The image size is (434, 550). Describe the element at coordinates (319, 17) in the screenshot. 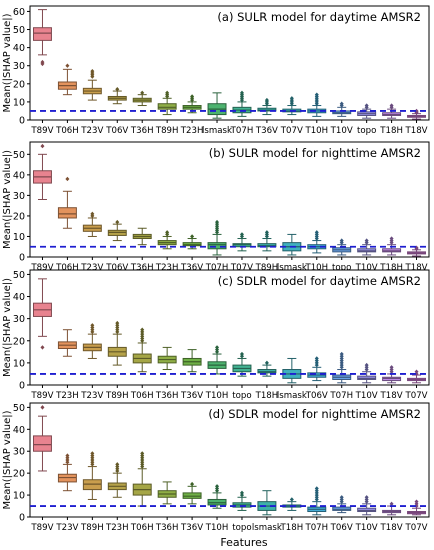

I see `panel-title: (a) SULR model for daytime AMSR2` at that location.